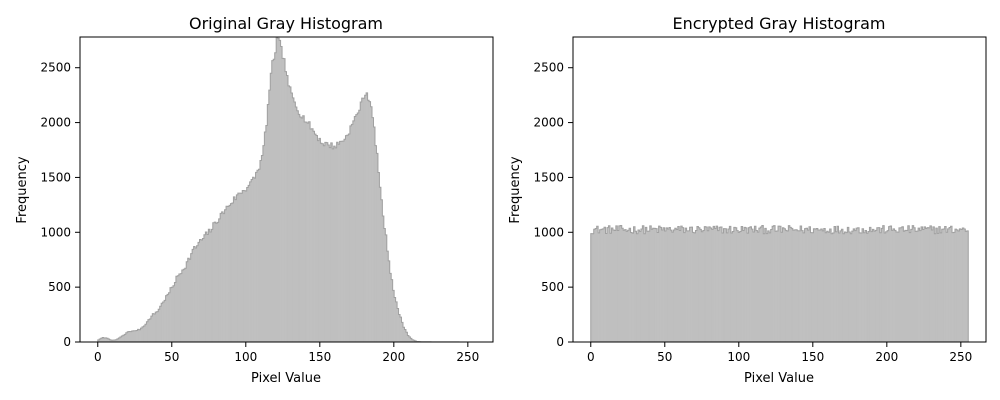 The width and height of the screenshot is (1000, 400). Describe the element at coordinates (548, 123) in the screenshot. I see `y-tick-label: 2000` at that location.